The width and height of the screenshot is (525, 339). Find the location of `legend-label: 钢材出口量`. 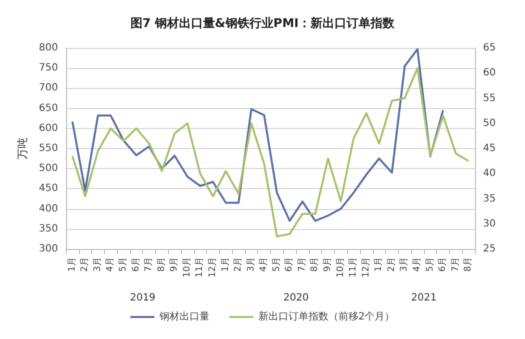

legend-label: 钢材出口量 is located at coordinates (184, 316).